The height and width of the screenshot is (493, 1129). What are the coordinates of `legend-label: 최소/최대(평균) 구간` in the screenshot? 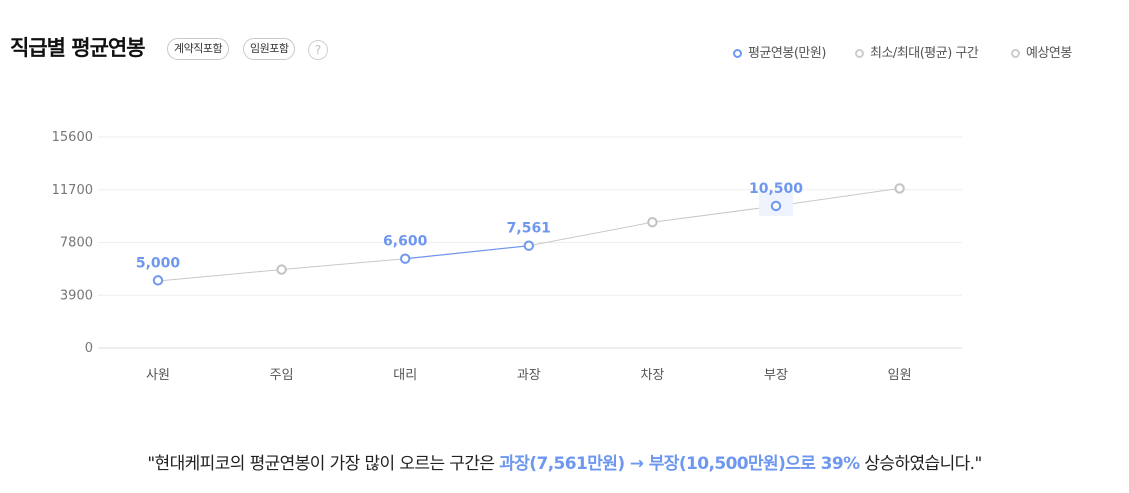 It's located at (924, 53).